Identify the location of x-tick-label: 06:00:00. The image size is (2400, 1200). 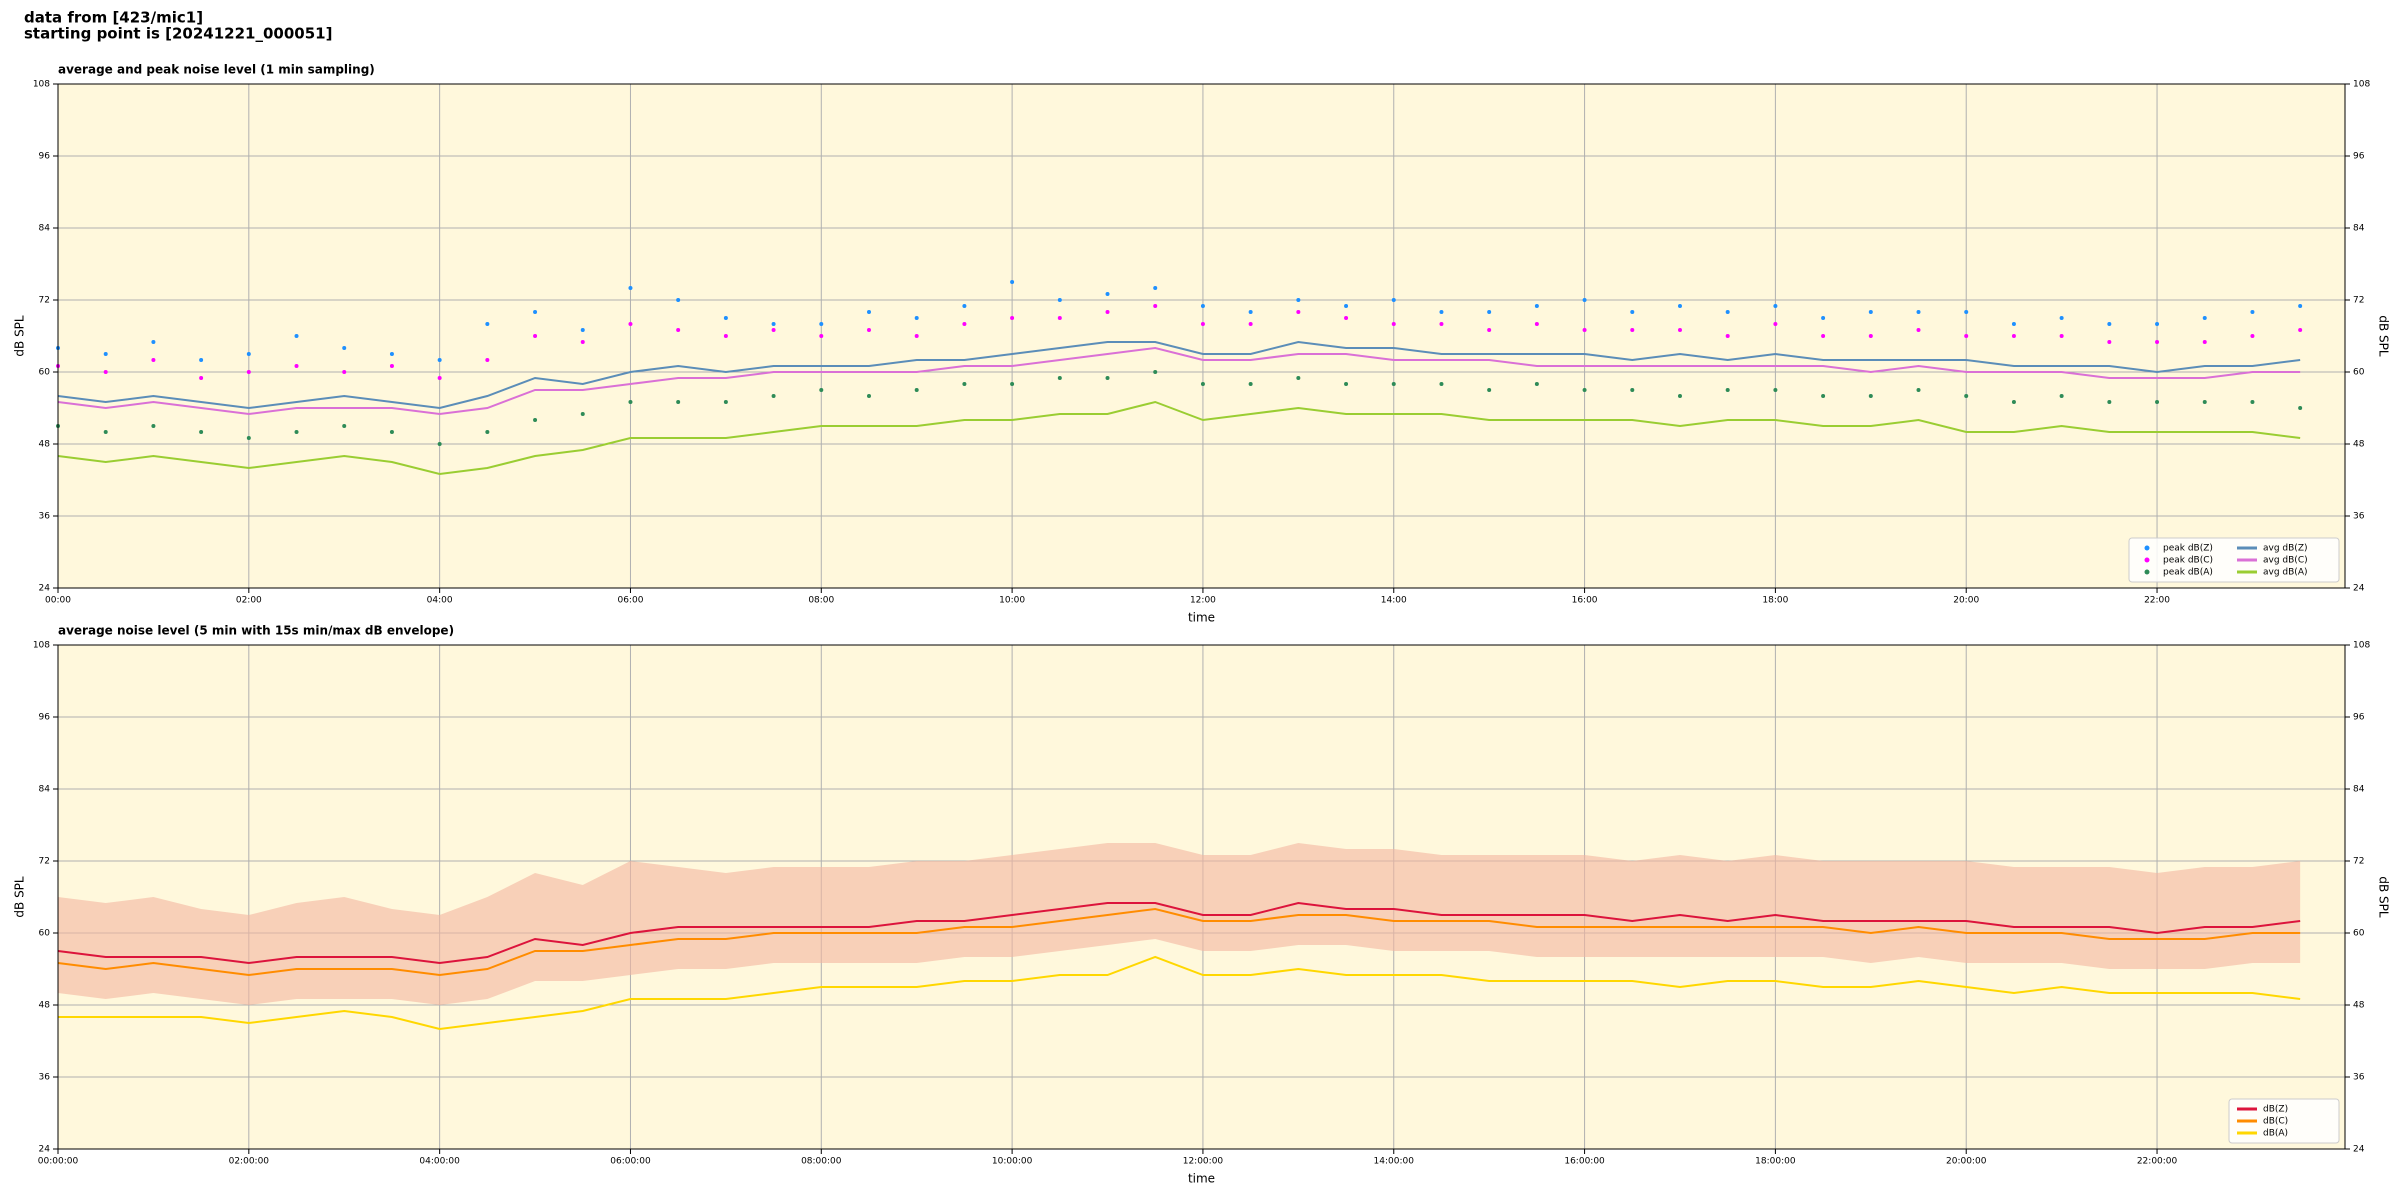
(630, 1162).